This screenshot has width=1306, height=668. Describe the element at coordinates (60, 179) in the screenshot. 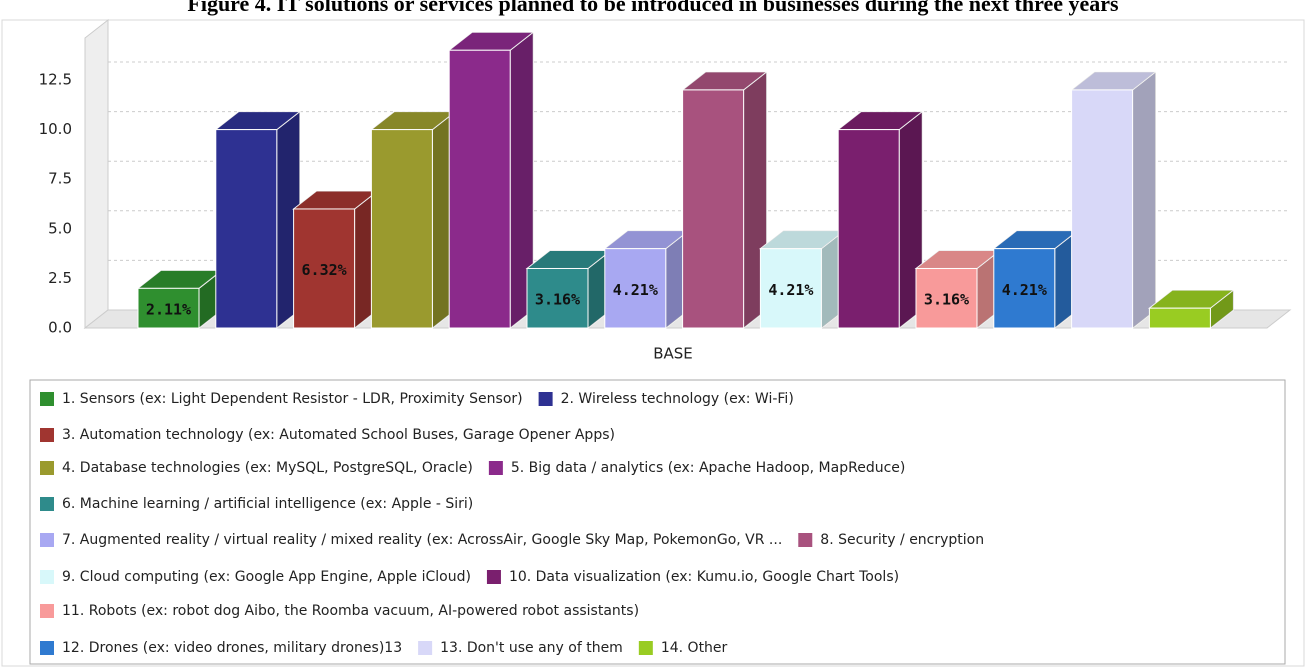

I see `y-tick-label: 7.5` at that location.